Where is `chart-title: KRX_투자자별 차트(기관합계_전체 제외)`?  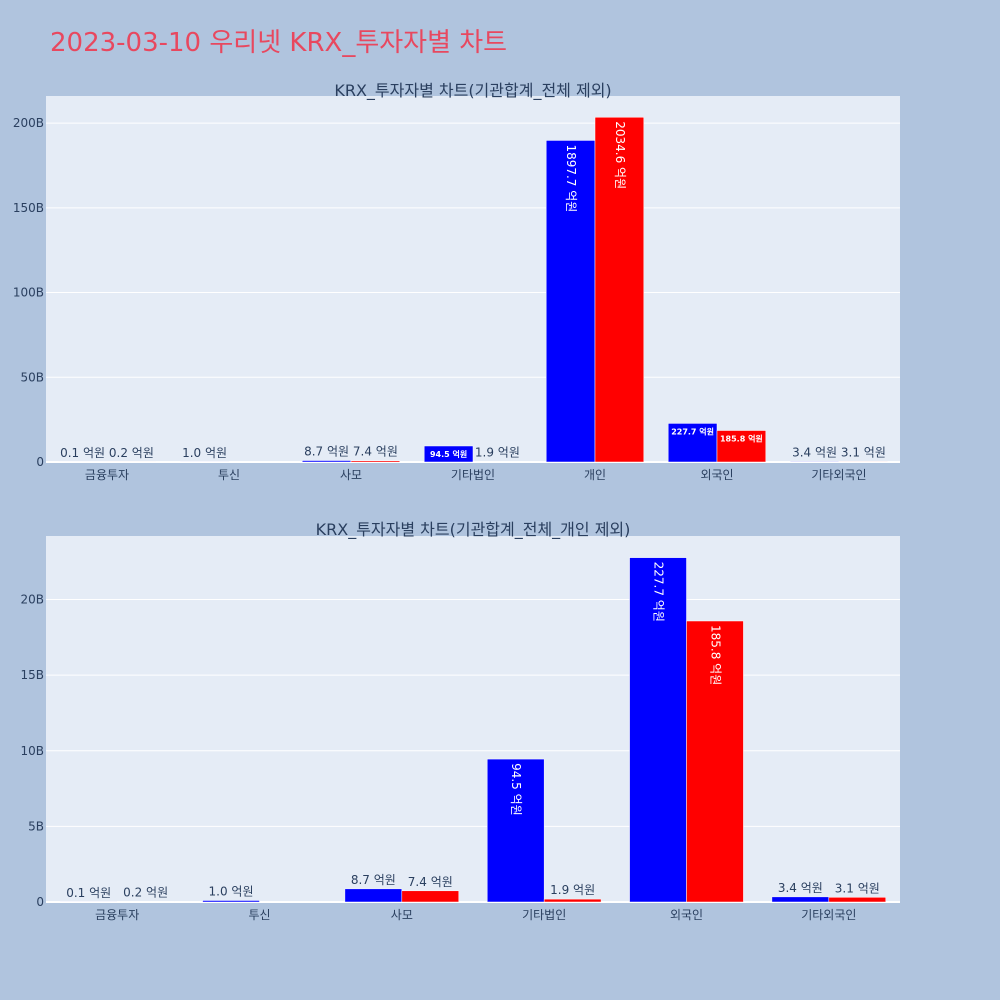
chart-title: KRX_투자자별 차트(기관합계_전체 제외) is located at coordinates (472, 91).